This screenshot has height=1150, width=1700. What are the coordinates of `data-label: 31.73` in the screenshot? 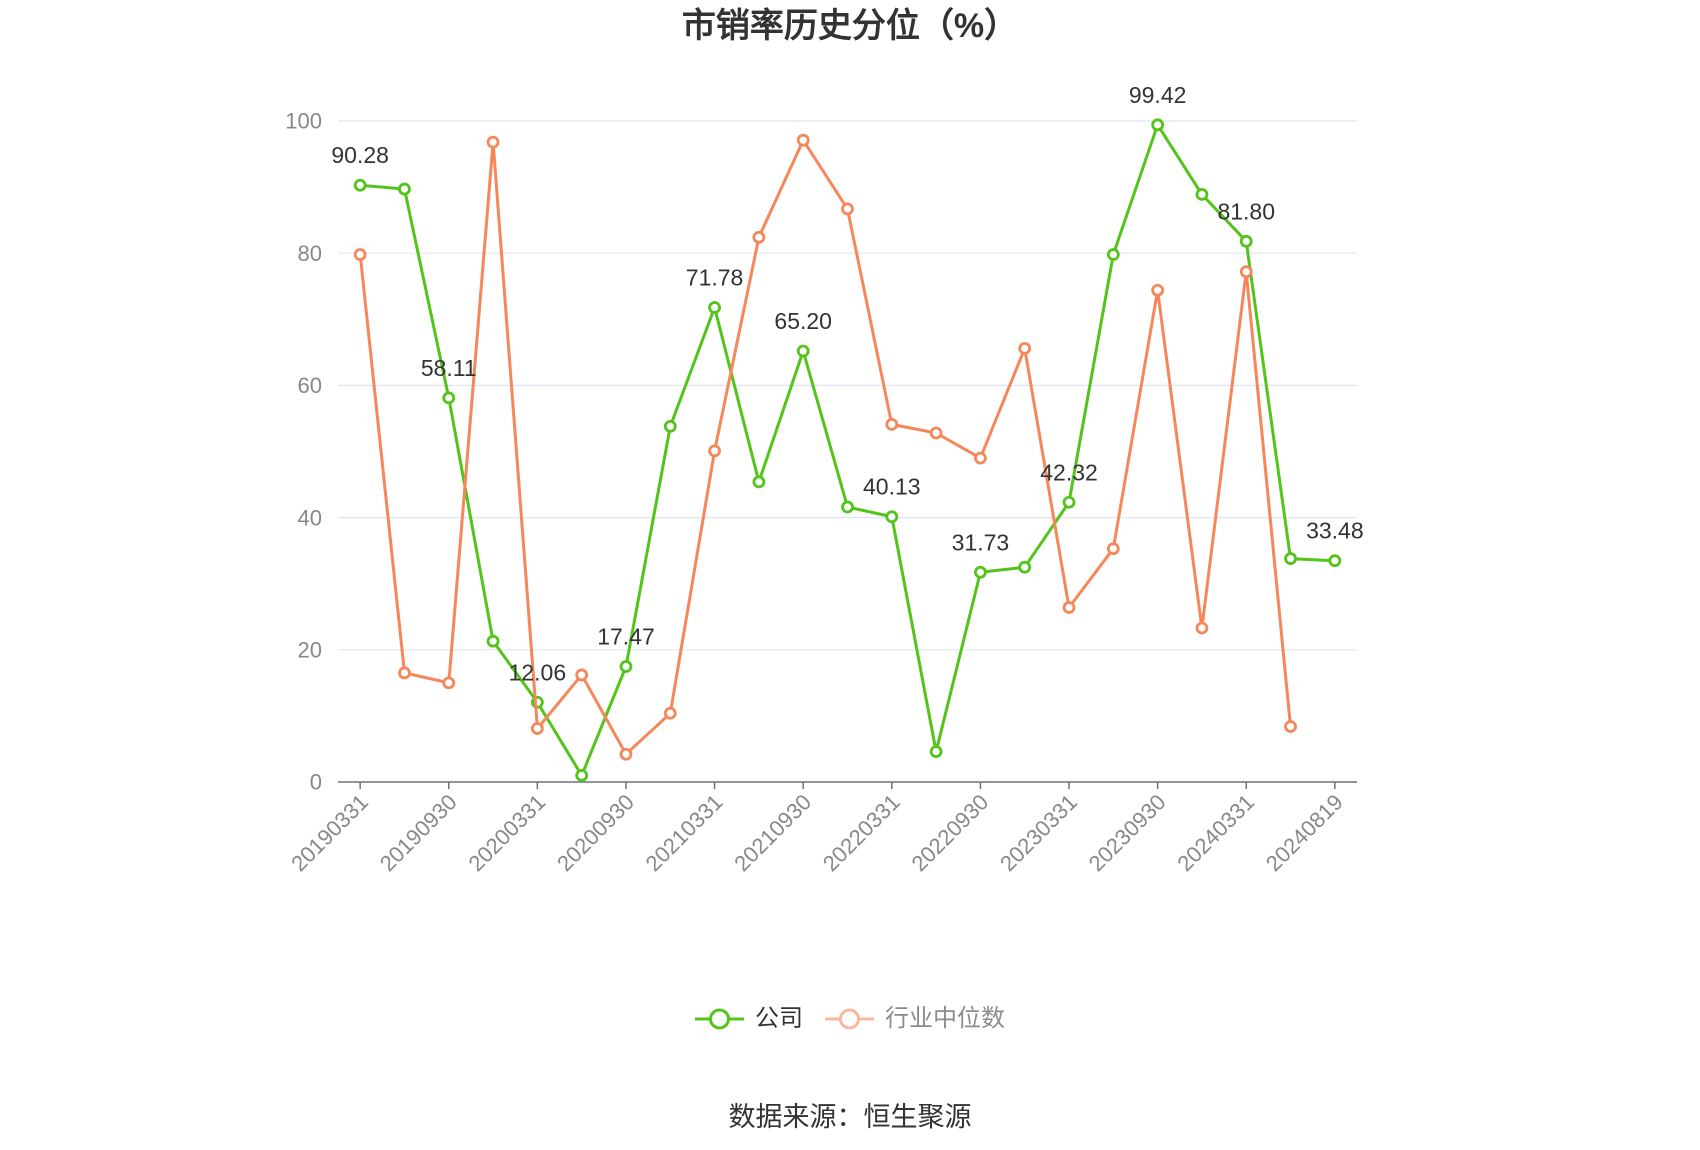 It's located at (981, 542).